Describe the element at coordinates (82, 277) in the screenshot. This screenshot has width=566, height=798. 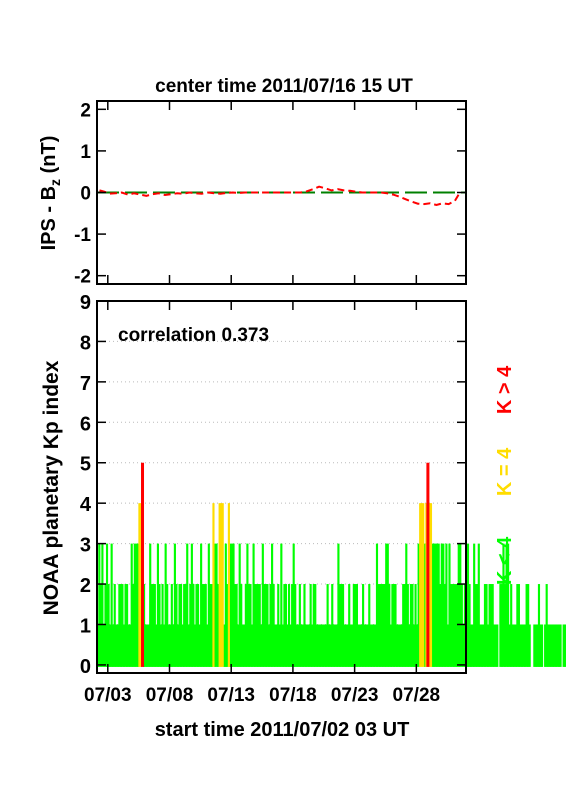
I see `bz-y-tick-label: -2` at that location.